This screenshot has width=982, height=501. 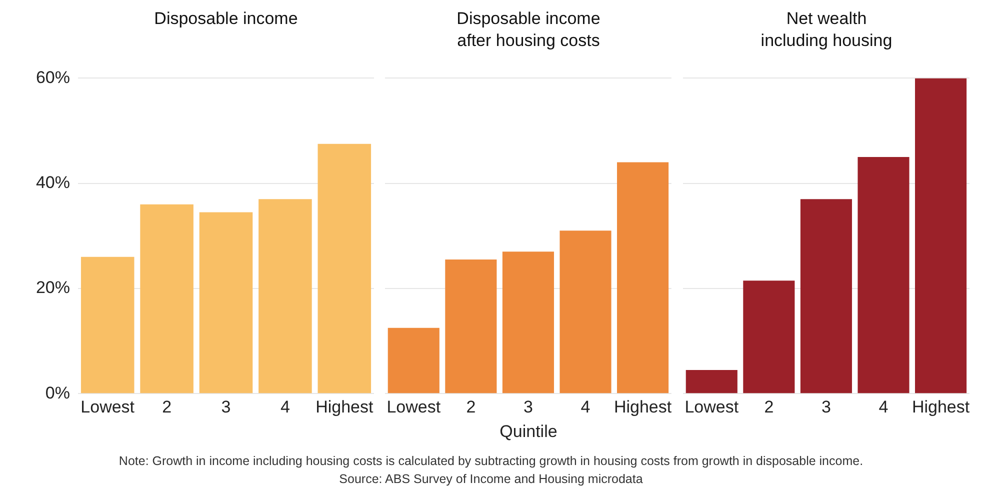 What do you see at coordinates (491, 461) in the screenshot?
I see `text: Note: Growth in income including housing costs is calculated by subtracting growth in housing costs from growth in disposable income.` at bounding box center [491, 461].